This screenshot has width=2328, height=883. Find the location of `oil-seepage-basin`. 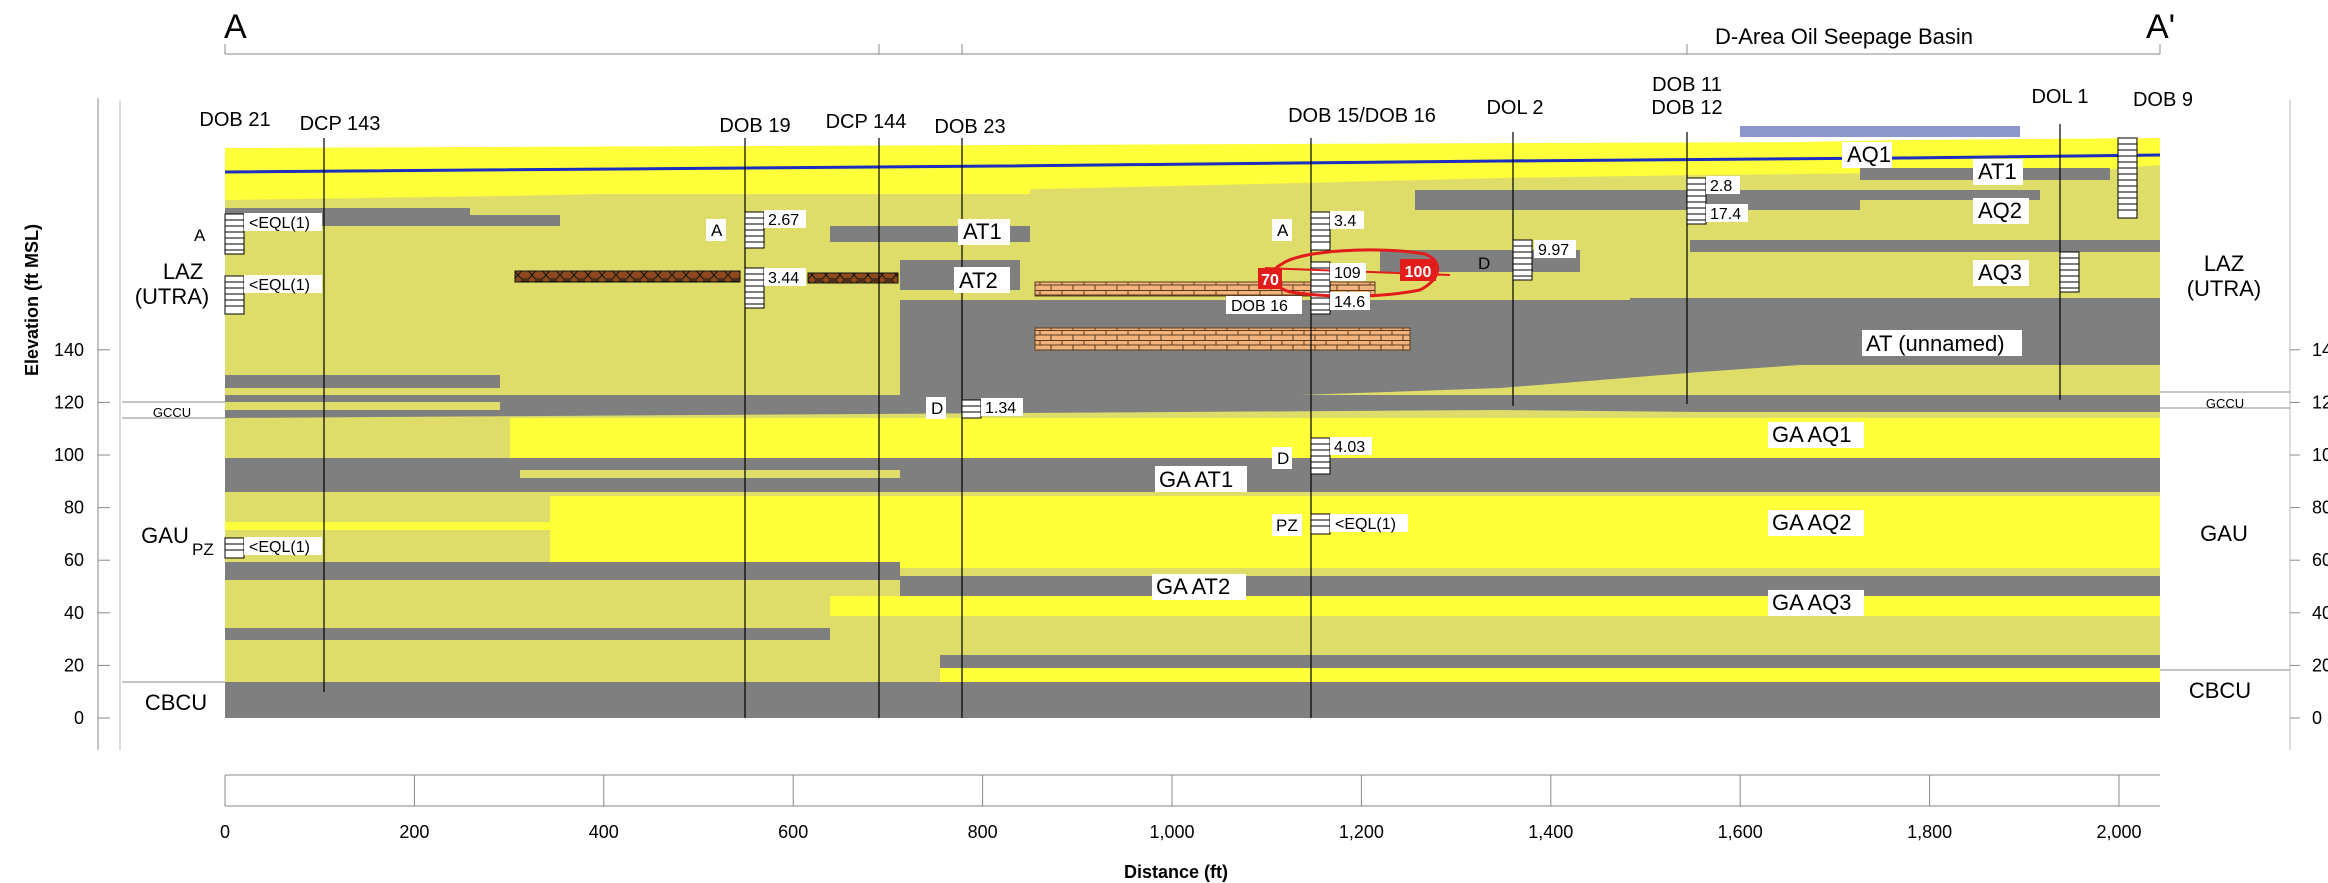

oil-seepage-basin is located at coordinates (1880, 131).